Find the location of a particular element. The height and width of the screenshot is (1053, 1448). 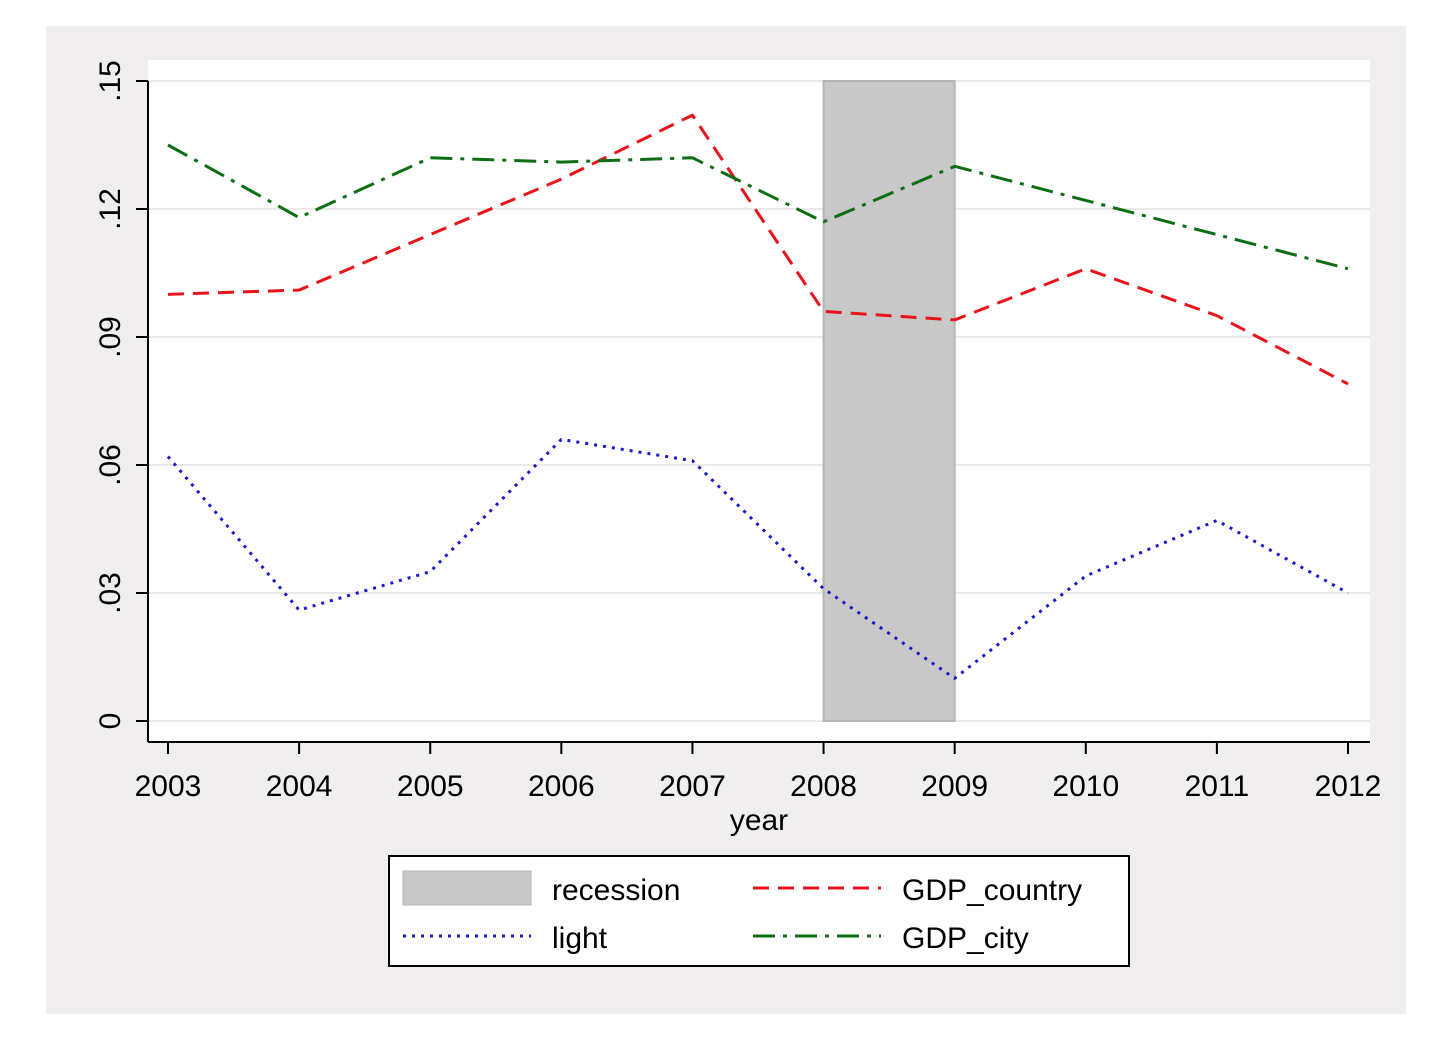

shaded-region-recession is located at coordinates (889, 401).